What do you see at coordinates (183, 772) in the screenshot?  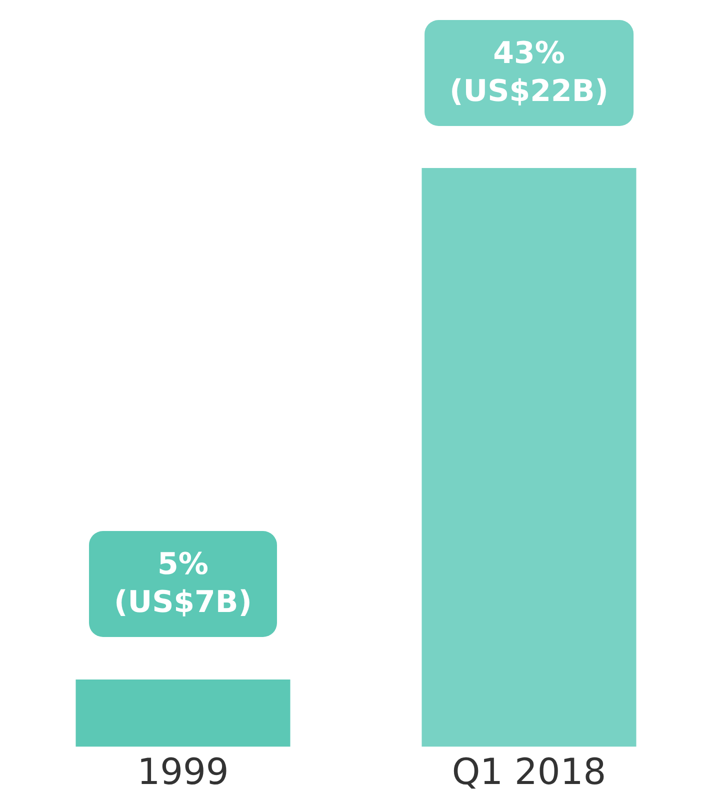 I see `x-tick-label: 1999` at bounding box center [183, 772].